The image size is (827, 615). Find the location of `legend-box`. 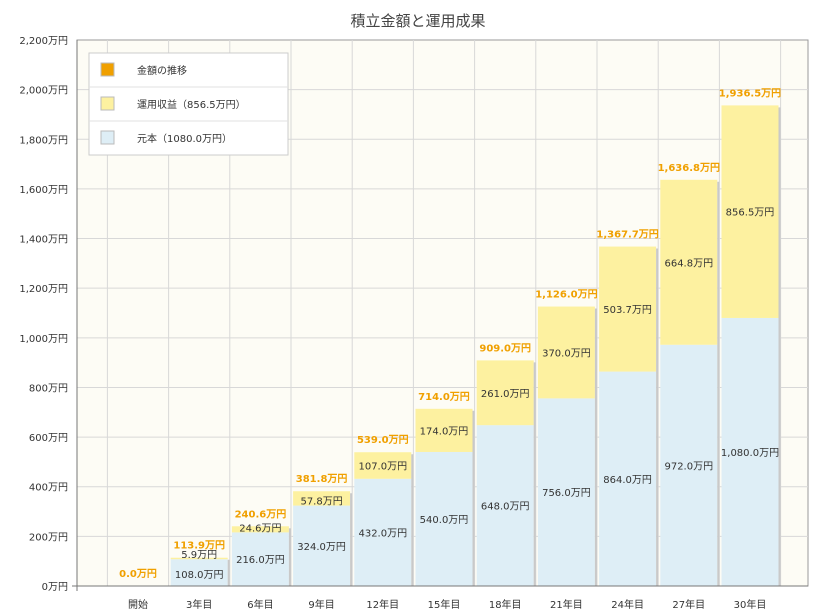

legend-box is located at coordinates (188, 104).